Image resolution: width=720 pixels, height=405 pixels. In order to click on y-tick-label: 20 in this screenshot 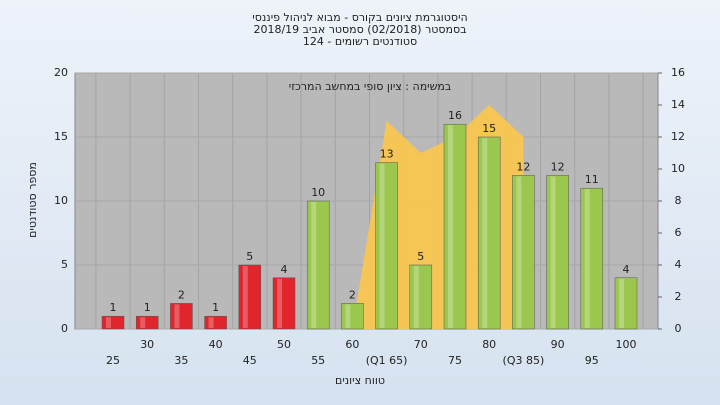, I will do `click(61, 72)`.